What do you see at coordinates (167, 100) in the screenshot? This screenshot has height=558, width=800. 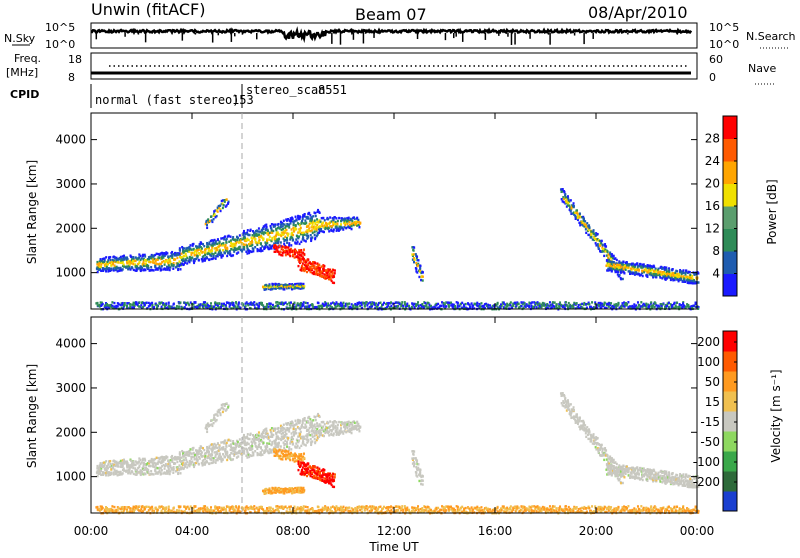 I see `cpid-mode-1-name: normal (fast stereo)` at bounding box center [167, 100].